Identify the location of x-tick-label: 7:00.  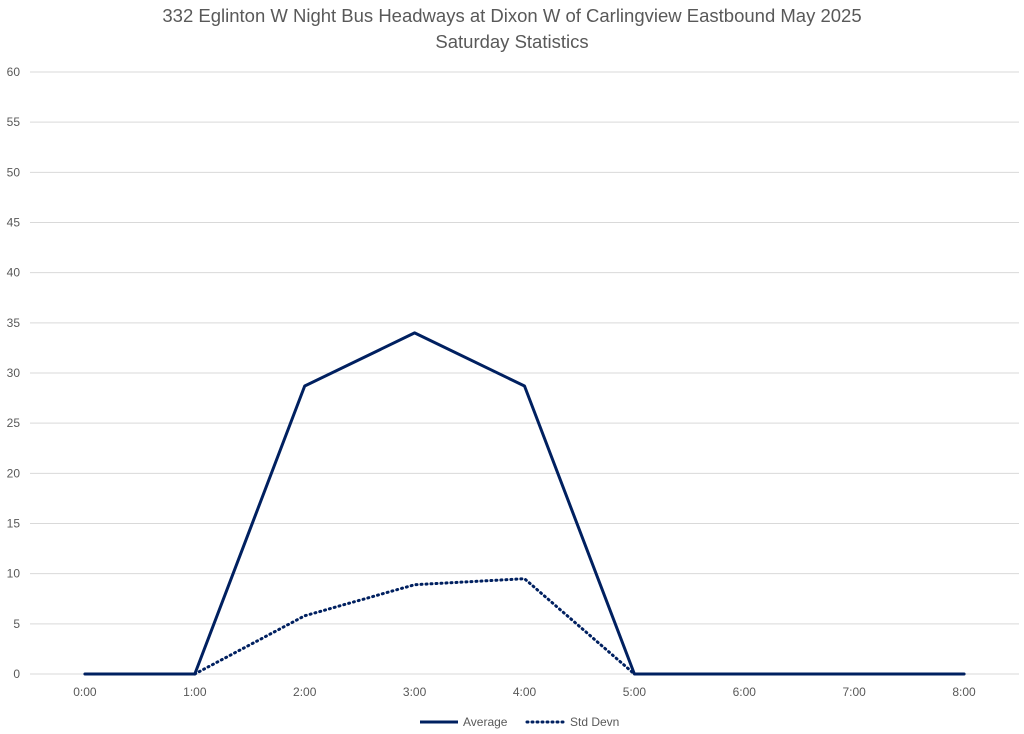
(854, 692).